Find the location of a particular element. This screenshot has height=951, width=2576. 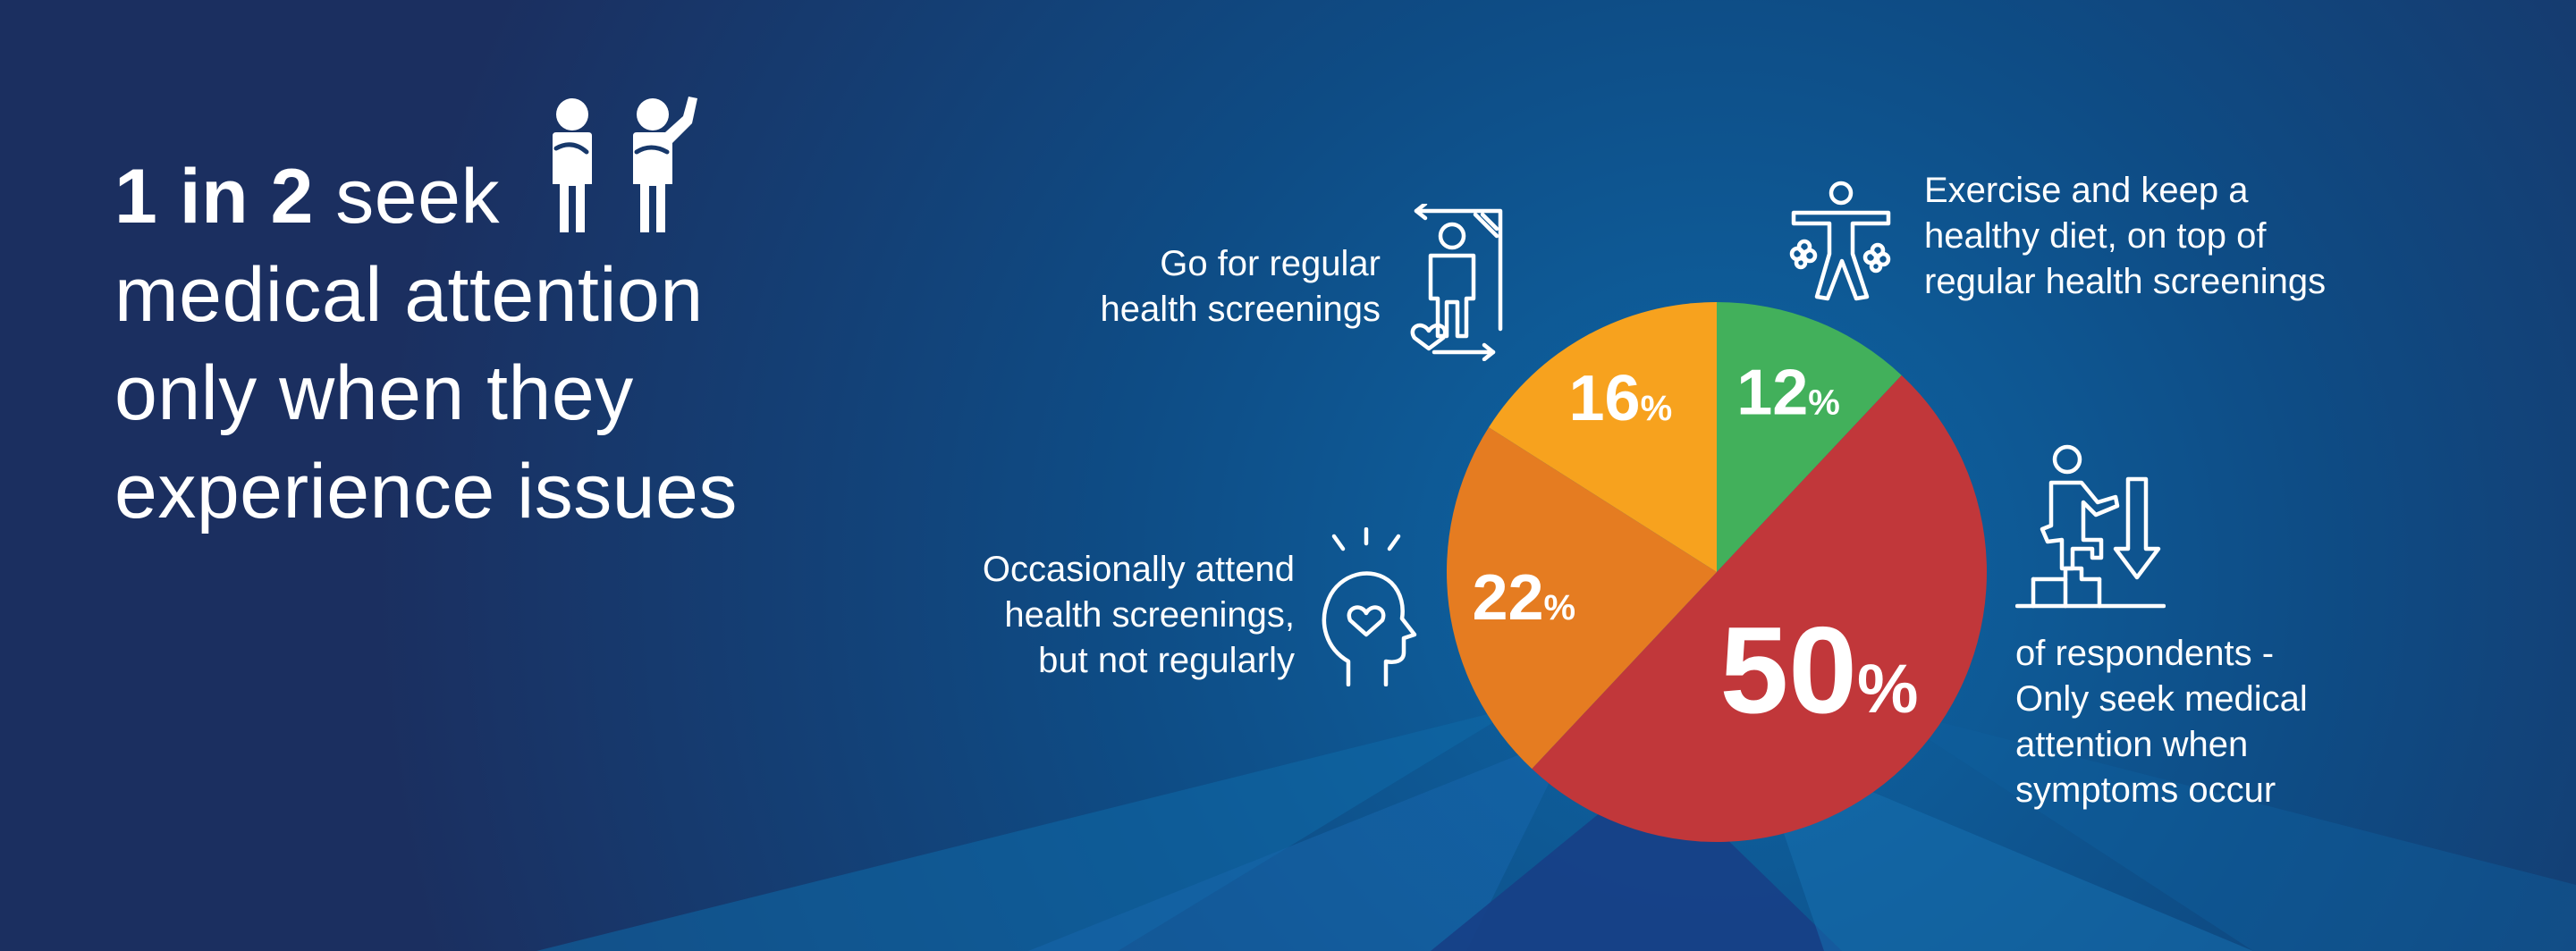

label-symptoms-line-2: Only seek medical is located at coordinates (2161, 699).